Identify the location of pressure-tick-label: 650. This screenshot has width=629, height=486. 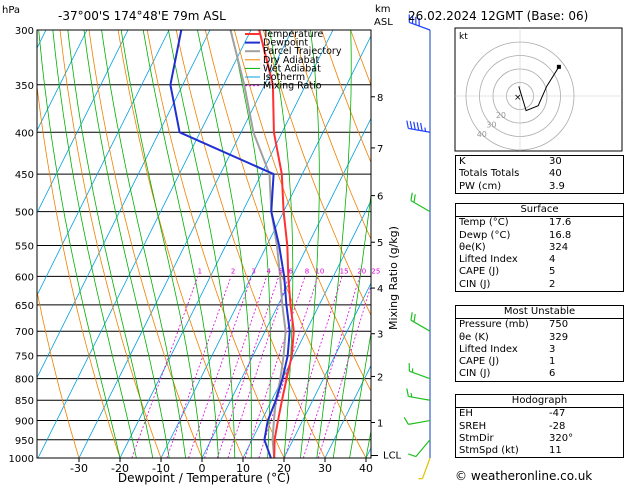
(24, 306).